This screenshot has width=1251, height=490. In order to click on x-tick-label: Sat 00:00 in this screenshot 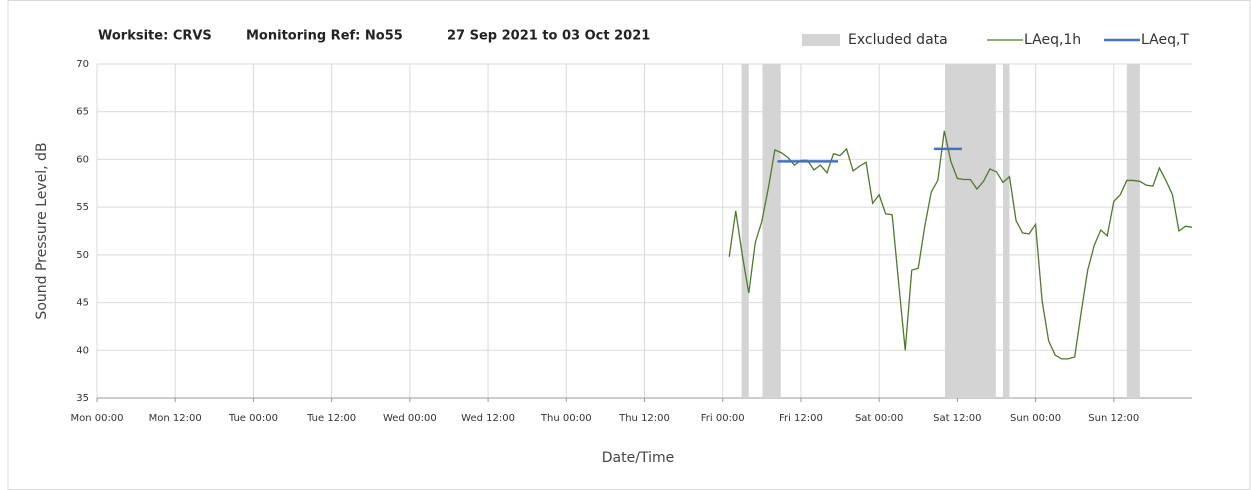, I will do `click(879, 418)`.